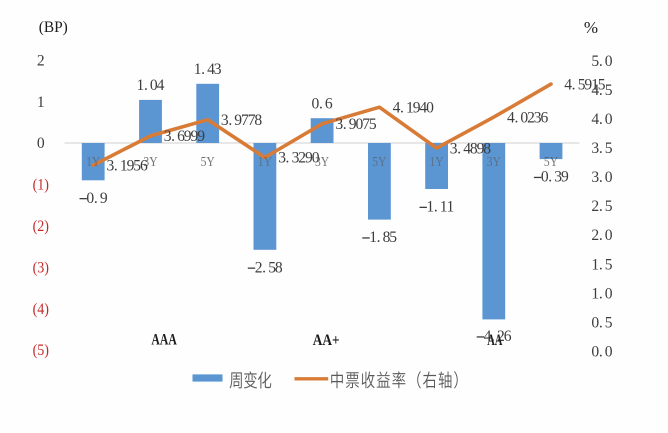 This screenshot has height=433, width=668. I want to click on svg-text:5.0: 5. 0, so click(601, 61).